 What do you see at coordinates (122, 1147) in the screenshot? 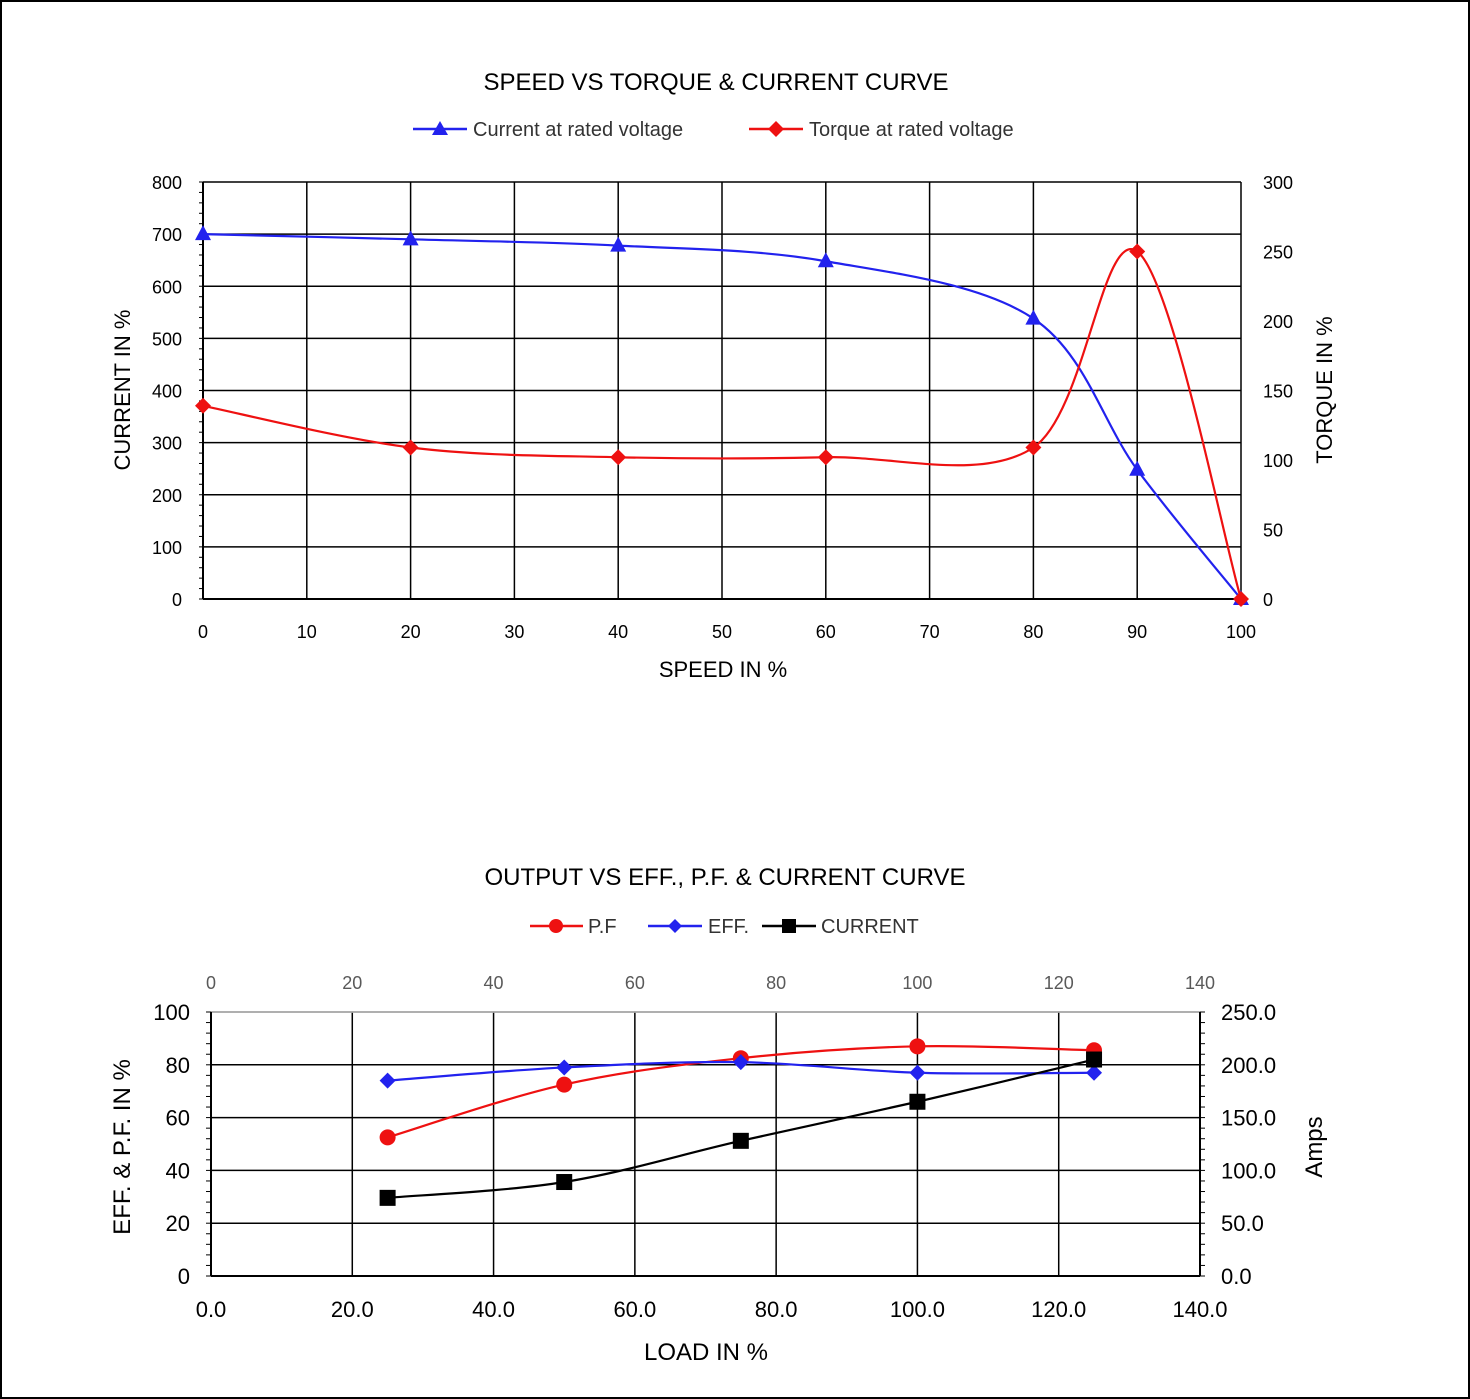
I see `chart2-y-axis-label: EFF. & P.F. IN %` at bounding box center [122, 1147].